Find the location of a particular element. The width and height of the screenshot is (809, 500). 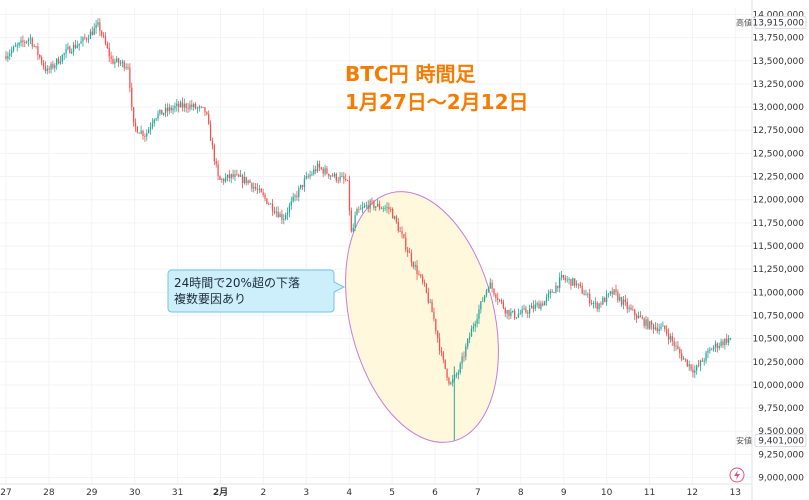

y-tick-label: 10,500,000 is located at coordinates (778, 340).